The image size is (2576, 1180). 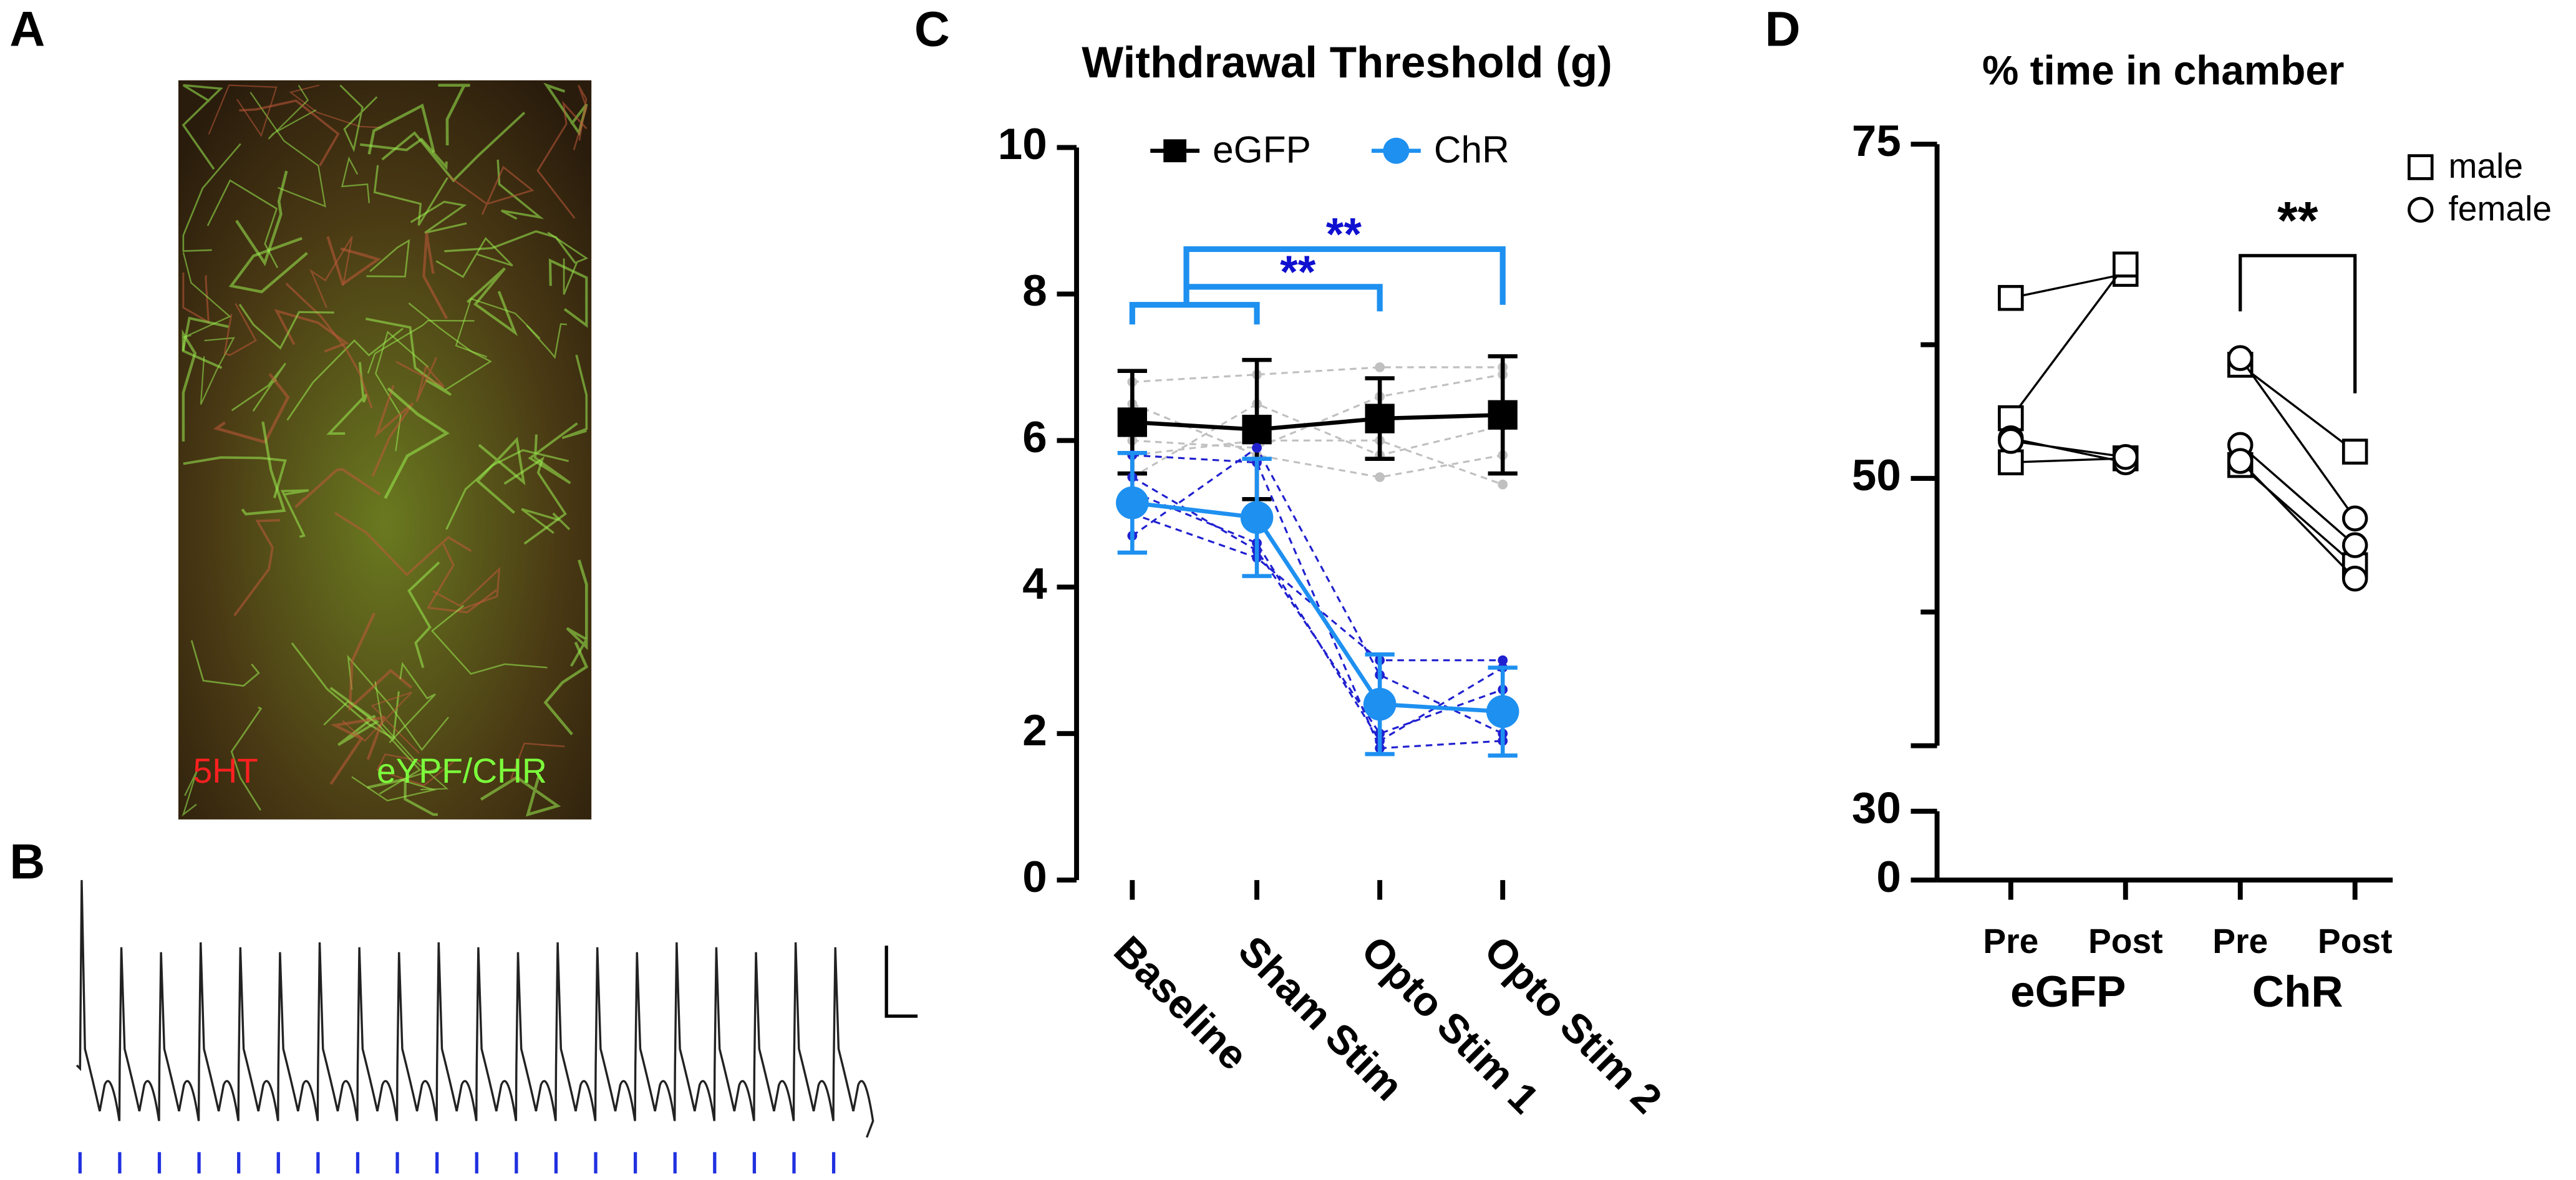 What do you see at coordinates (1023, 144) in the screenshot?
I see `y-tick-label: 10` at bounding box center [1023, 144].